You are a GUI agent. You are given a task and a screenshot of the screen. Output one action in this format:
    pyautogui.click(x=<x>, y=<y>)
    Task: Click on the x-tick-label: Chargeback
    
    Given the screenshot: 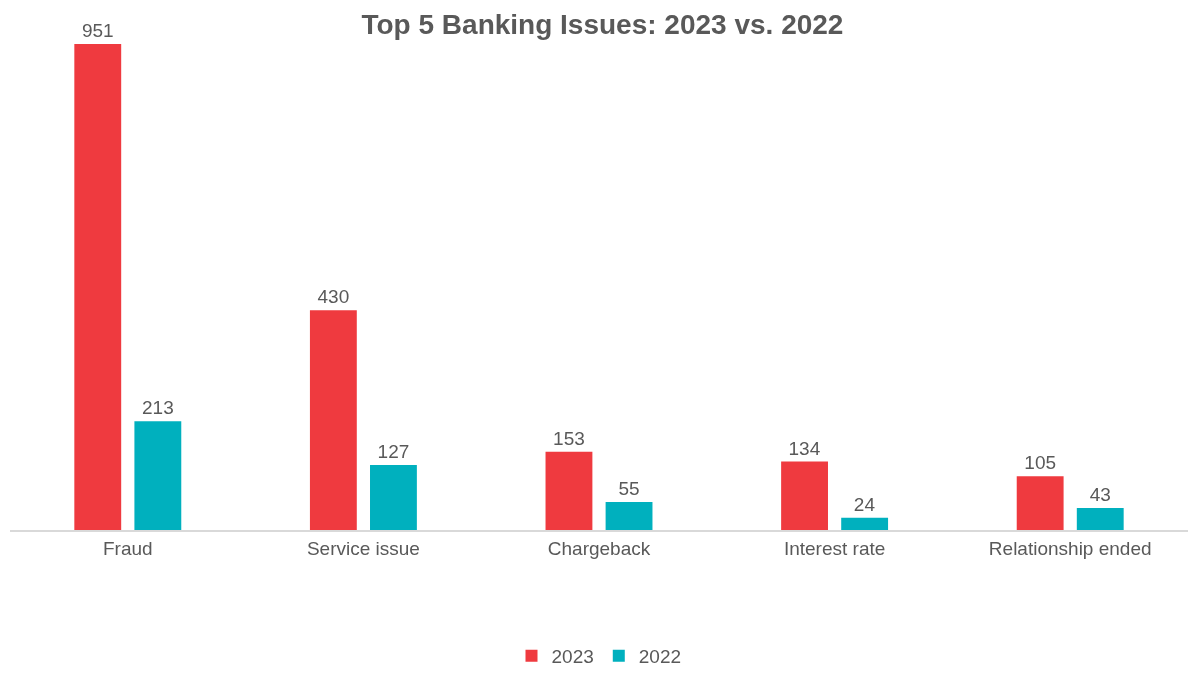 What is the action you would take?
    pyautogui.click(x=599, y=548)
    